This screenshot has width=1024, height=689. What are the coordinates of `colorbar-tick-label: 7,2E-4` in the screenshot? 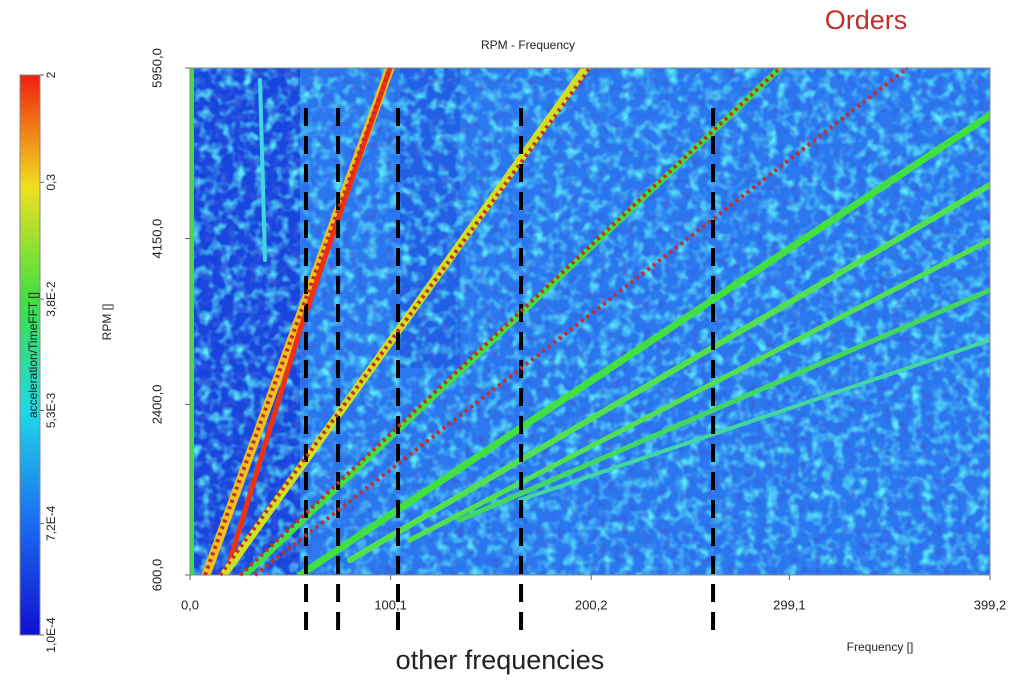 It's located at (51, 523).